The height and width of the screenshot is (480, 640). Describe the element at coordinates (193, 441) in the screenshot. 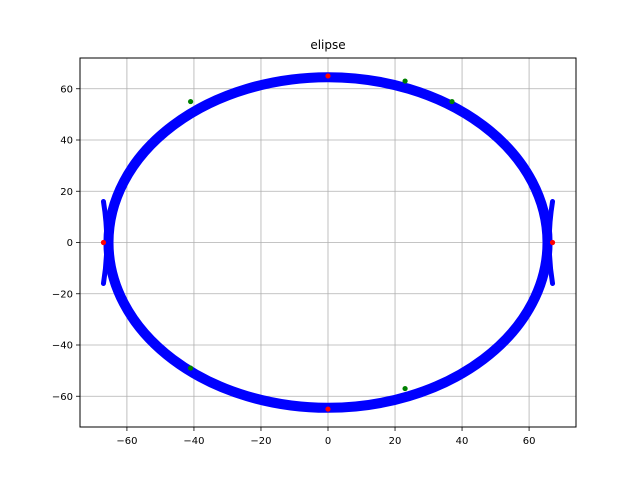

I see `x-tick-label: −40` at that location.